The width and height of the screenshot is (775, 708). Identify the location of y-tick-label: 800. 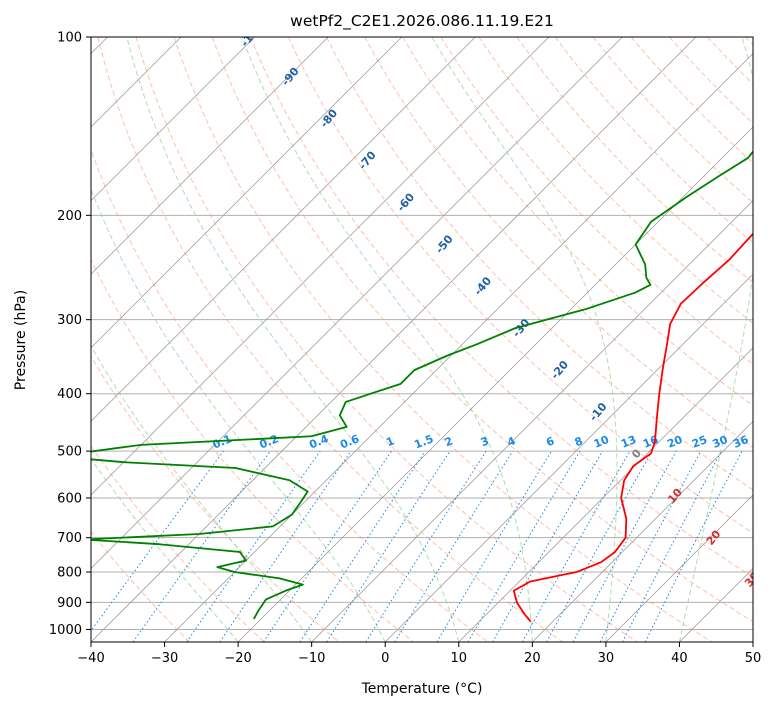
(69, 573).